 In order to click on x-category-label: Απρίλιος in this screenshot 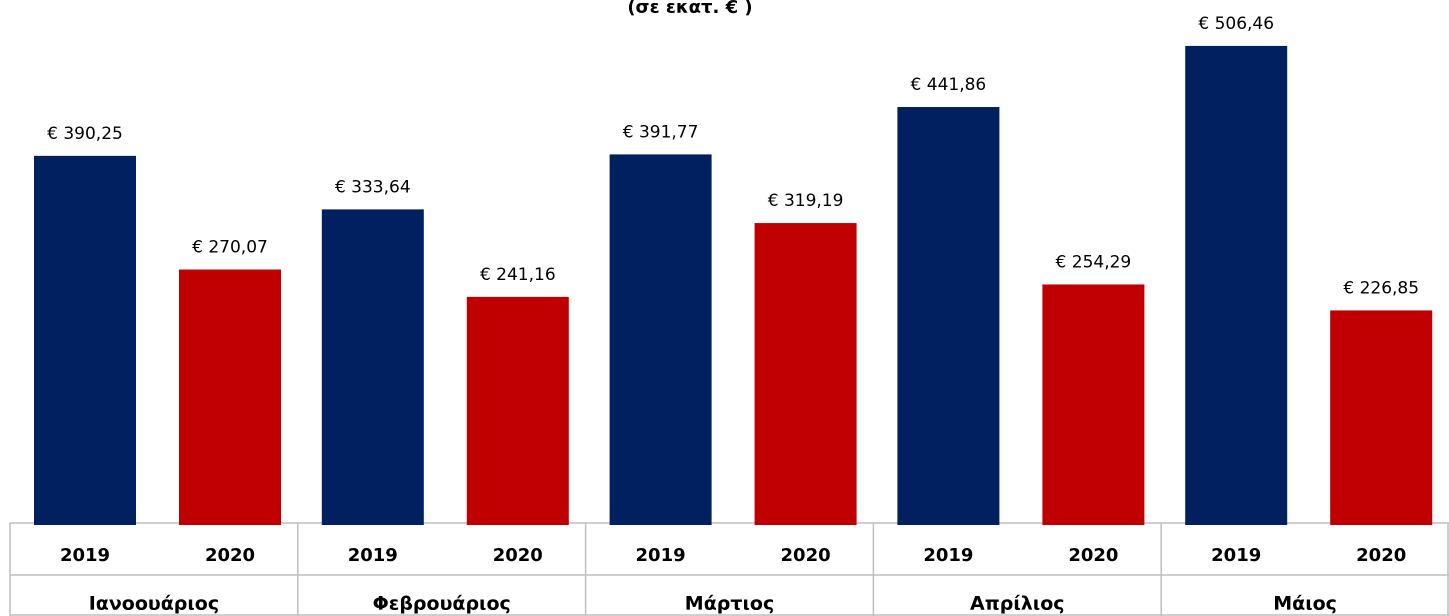, I will do `click(1017, 604)`.